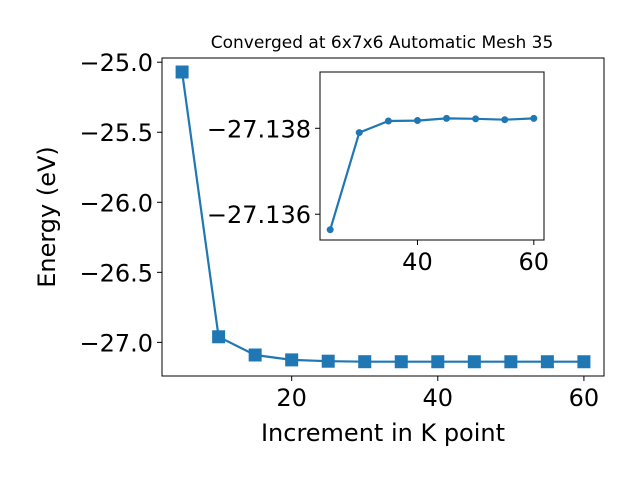  What do you see at coordinates (417, 262) in the screenshot?
I see `inset-x-tick-label: 40` at bounding box center [417, 262].